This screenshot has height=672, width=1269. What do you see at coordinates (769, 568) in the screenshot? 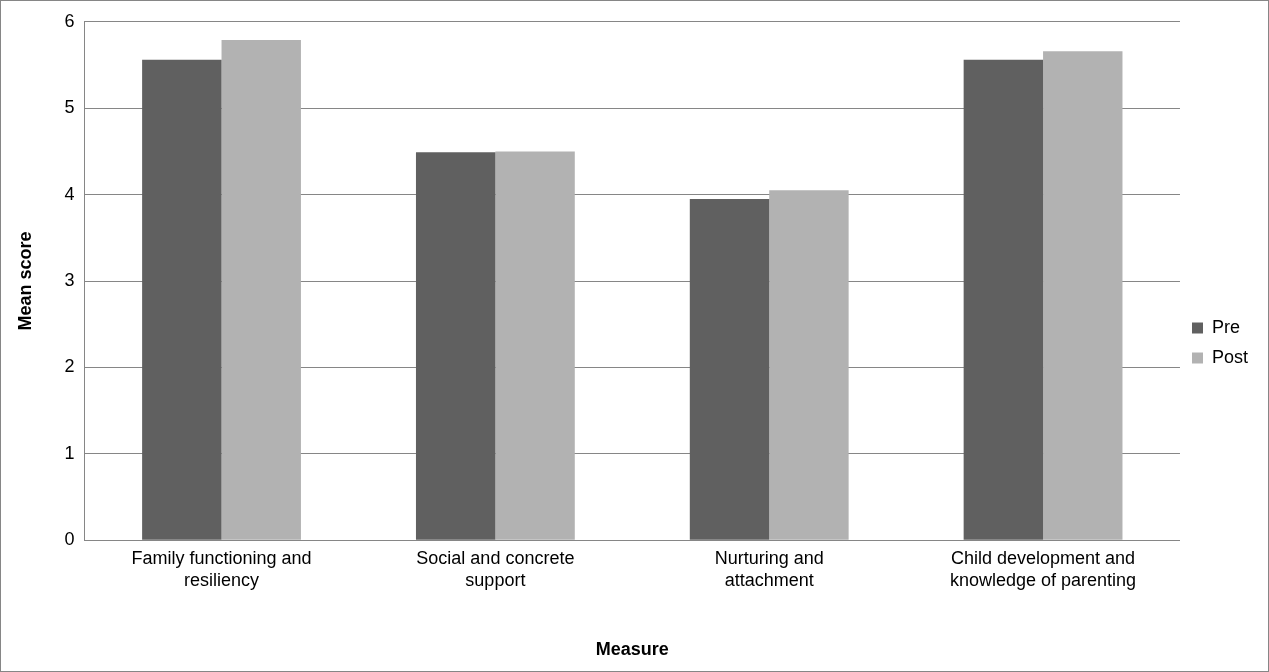
I see `x-tick-label: Nurturing and attachment` at bounding box center [769, 568].